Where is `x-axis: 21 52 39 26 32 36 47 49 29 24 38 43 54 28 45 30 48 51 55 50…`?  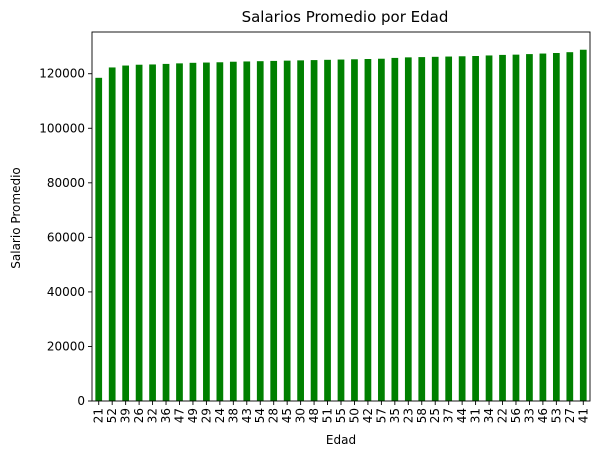 x-axis: 21 52 39 26 32 36 47 49 29 24 38 43 54 28 45 30 48 51 55 50… is located at coordinates (341, 412).